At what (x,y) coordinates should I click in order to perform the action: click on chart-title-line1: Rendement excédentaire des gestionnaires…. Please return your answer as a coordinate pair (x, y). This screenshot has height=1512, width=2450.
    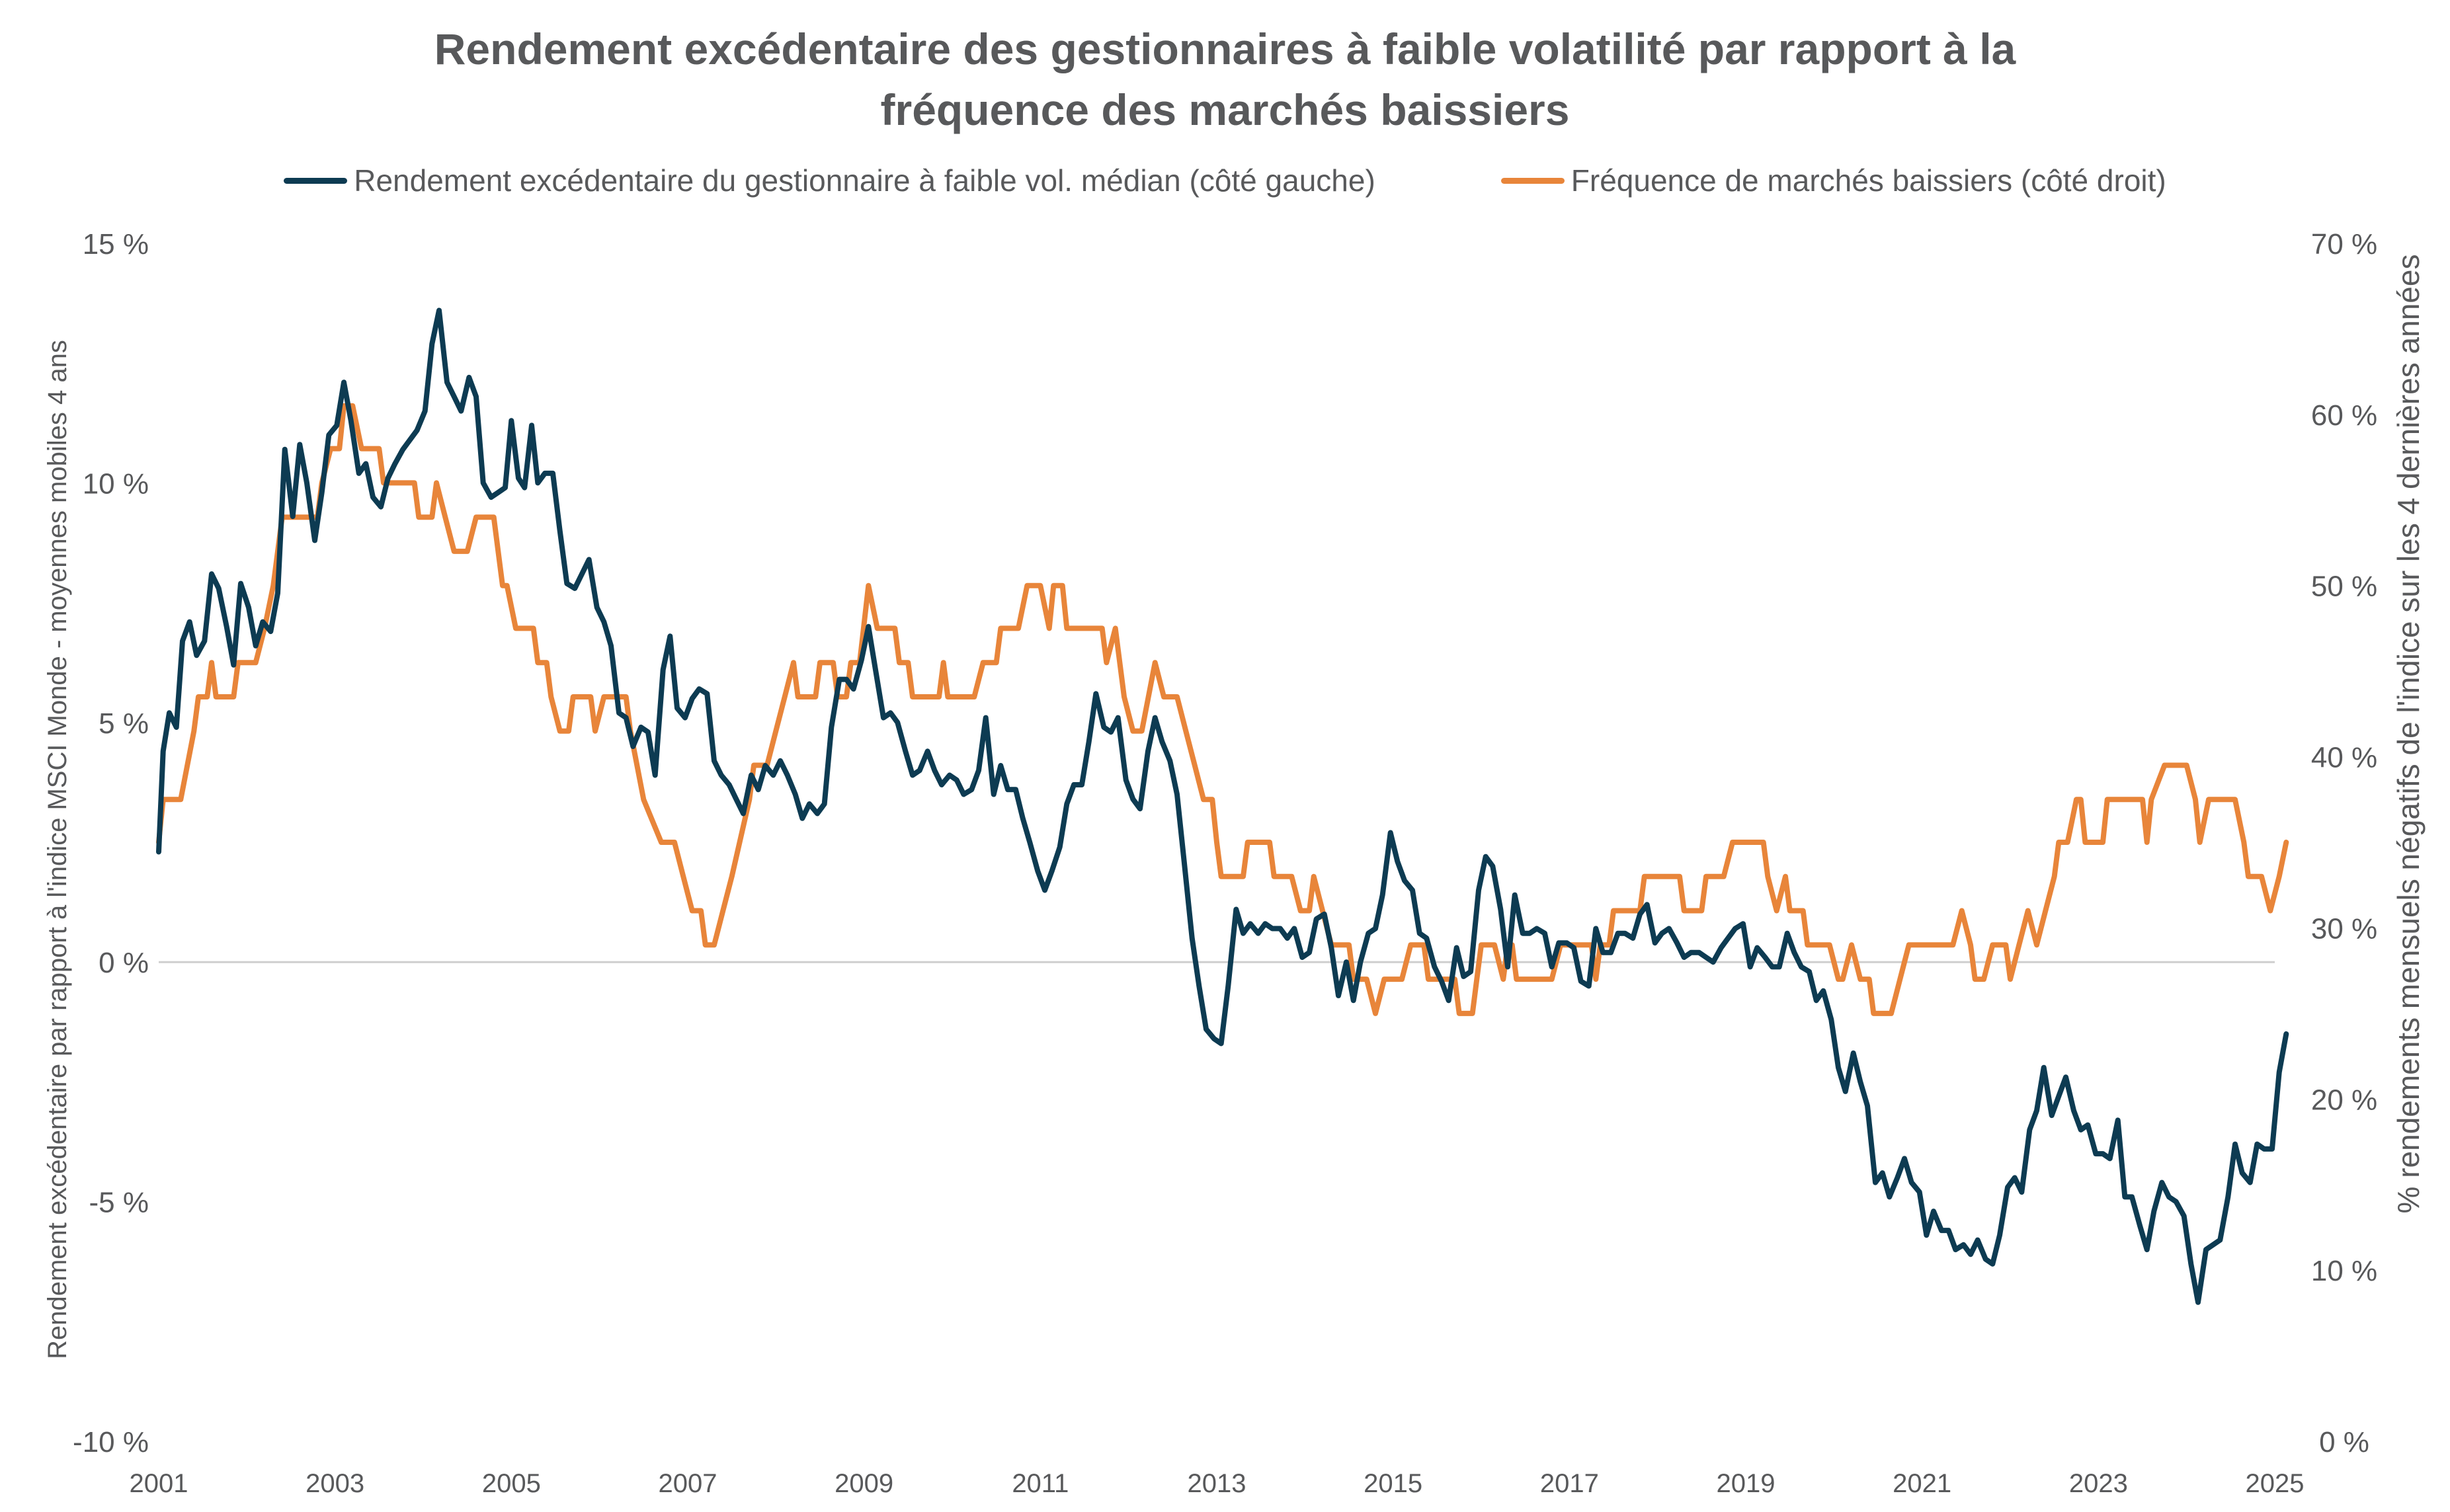
    Looking at the image, I should click on (1225, 48).